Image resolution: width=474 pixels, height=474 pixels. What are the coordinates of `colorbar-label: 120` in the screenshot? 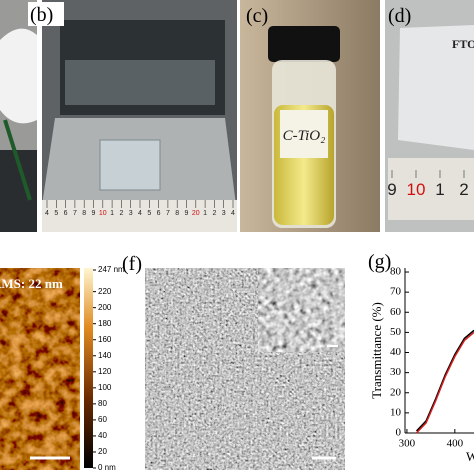 It's located at (105, 371).